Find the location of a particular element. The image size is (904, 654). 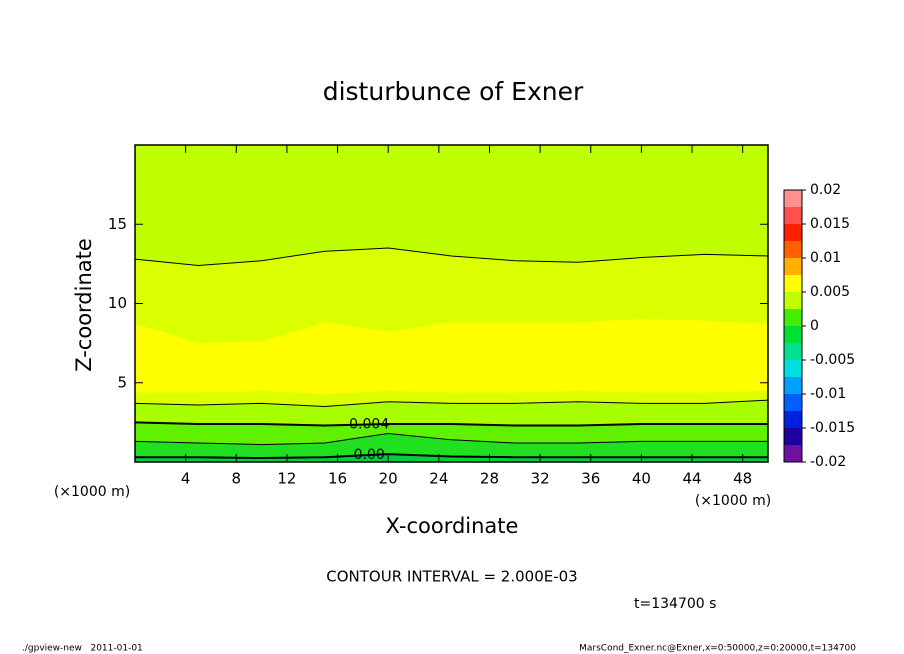

x-tick-label: 8 is located at coordinates (237, 479).